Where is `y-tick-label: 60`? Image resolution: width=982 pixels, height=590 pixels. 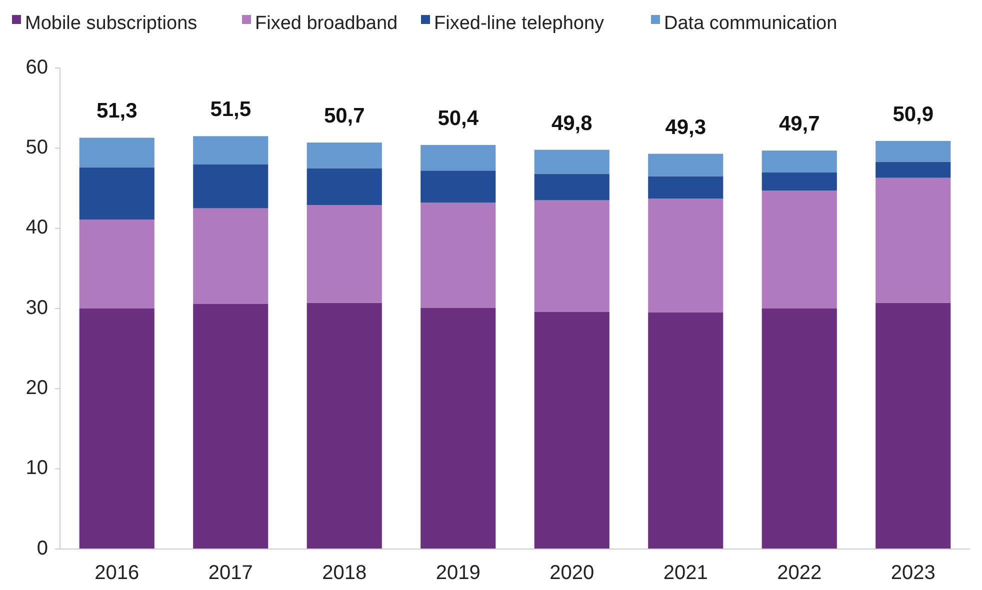
y-tick-label: 60 is located at coordinates (37, 67).